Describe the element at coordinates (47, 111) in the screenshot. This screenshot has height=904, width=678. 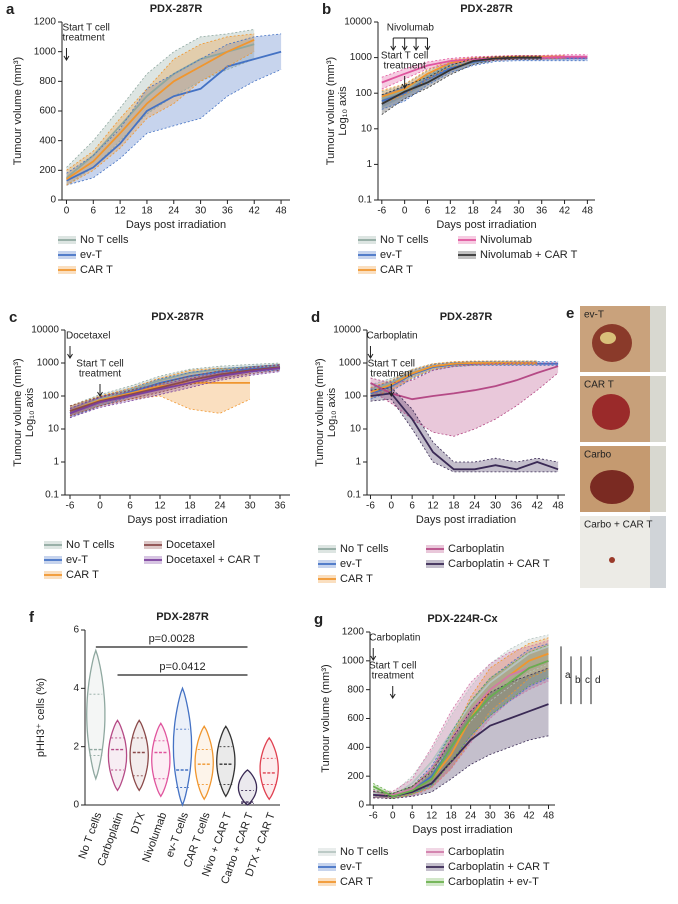
I see `y-tick-label: 600` at that location.